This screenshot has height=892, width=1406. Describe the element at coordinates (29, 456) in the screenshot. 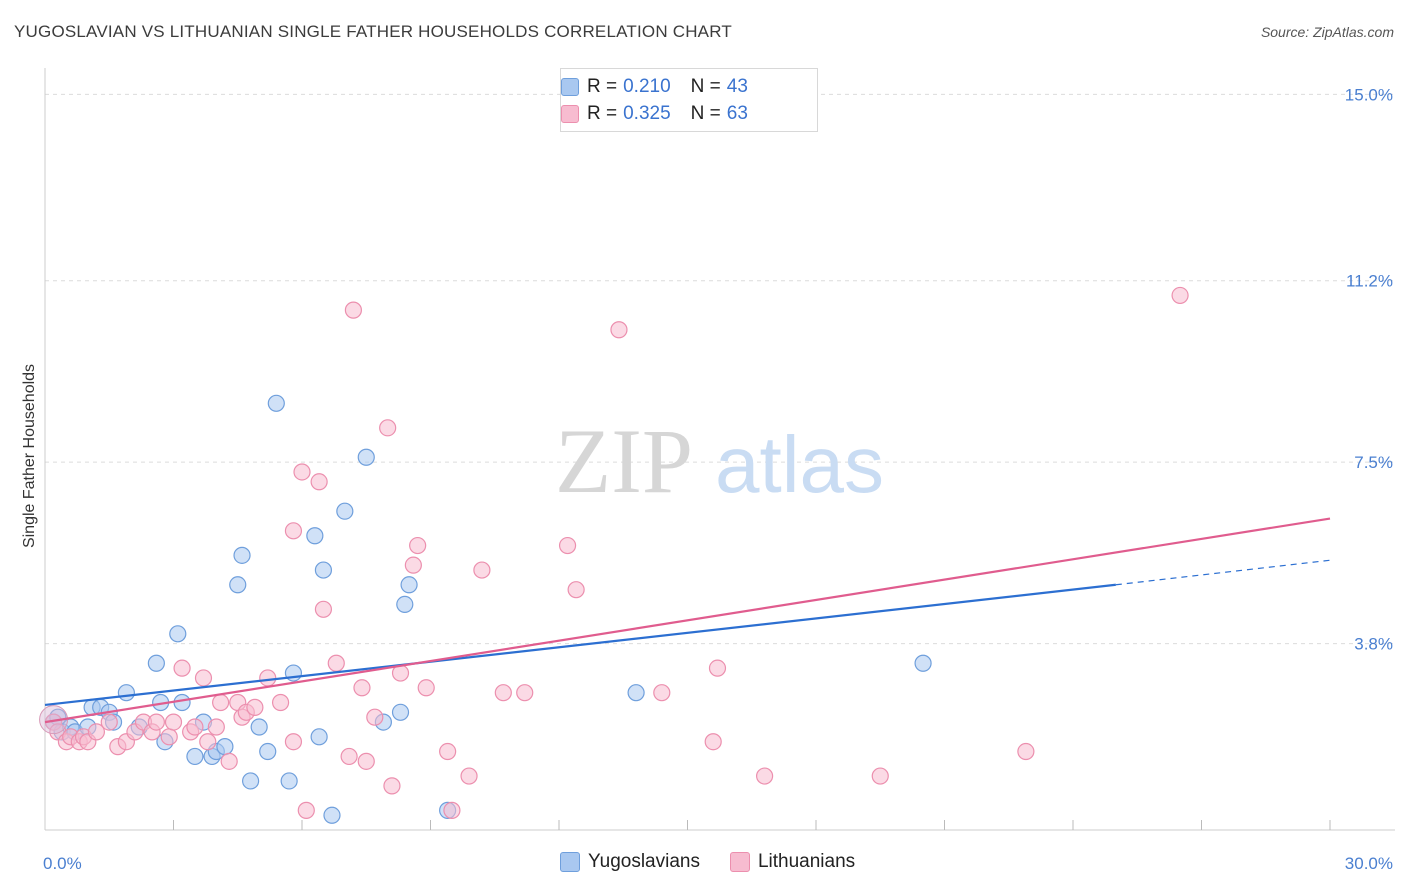

I see `y-axis-label: Single Father Households` at that location.